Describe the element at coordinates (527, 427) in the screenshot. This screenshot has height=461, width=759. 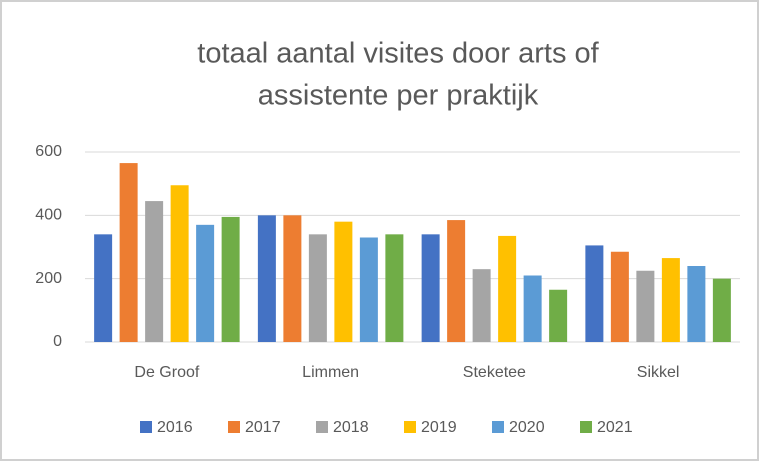
I see `legend-label: 2020` at that location.